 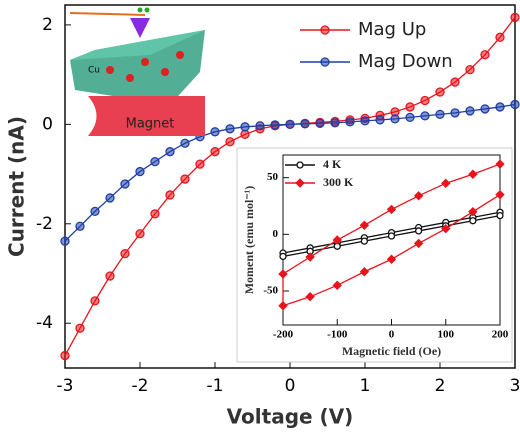 I want to click on y-tick-label: -4, so click(x=44, y=323).